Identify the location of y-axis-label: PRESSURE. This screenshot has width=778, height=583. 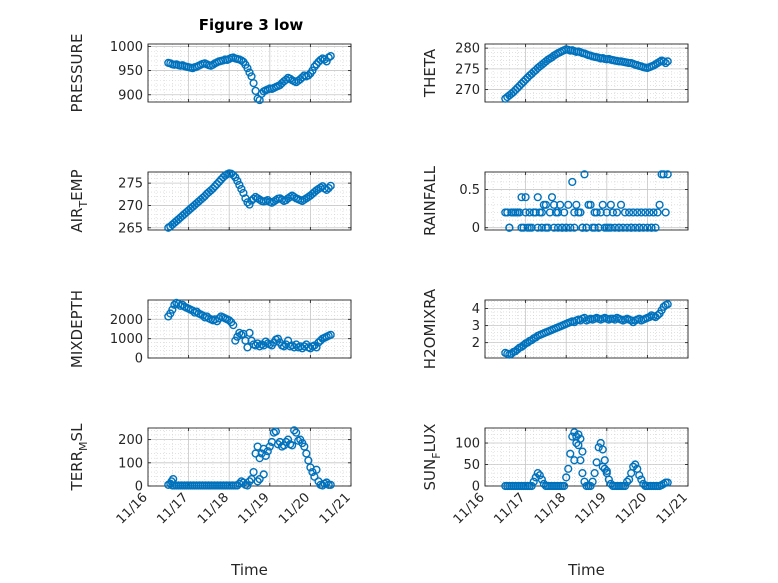
(77, 73).